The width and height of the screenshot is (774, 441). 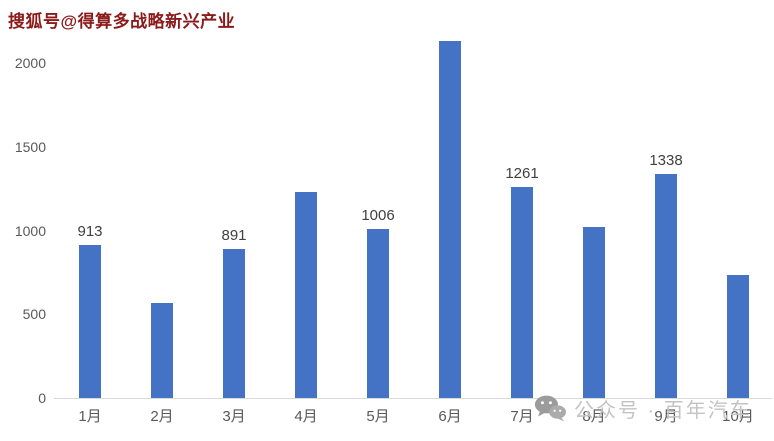 I want to click on x-axis-line, so click(x=413, y=398).